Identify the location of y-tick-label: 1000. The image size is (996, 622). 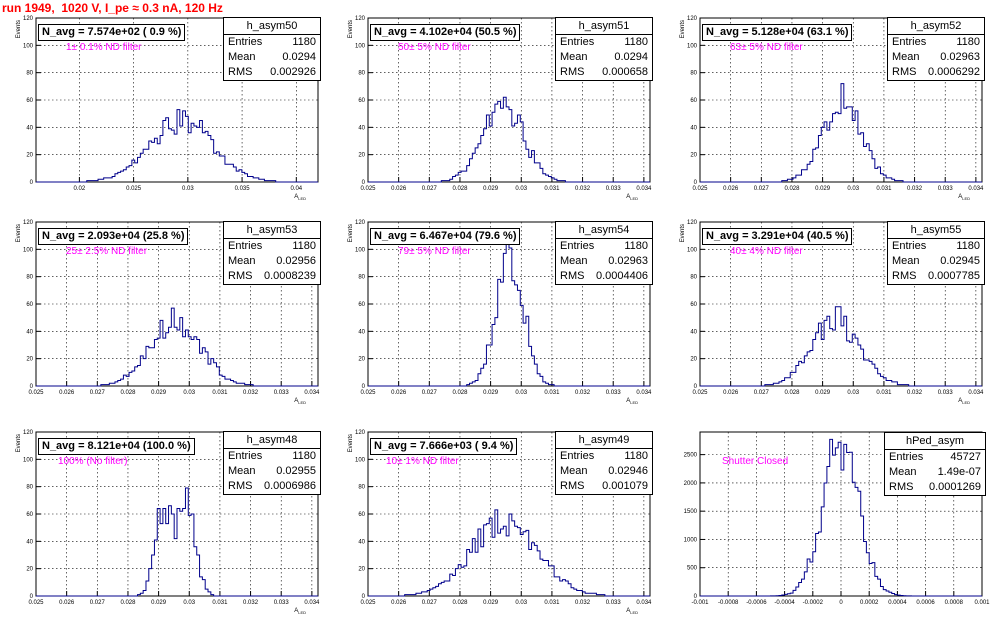
(691, 540).